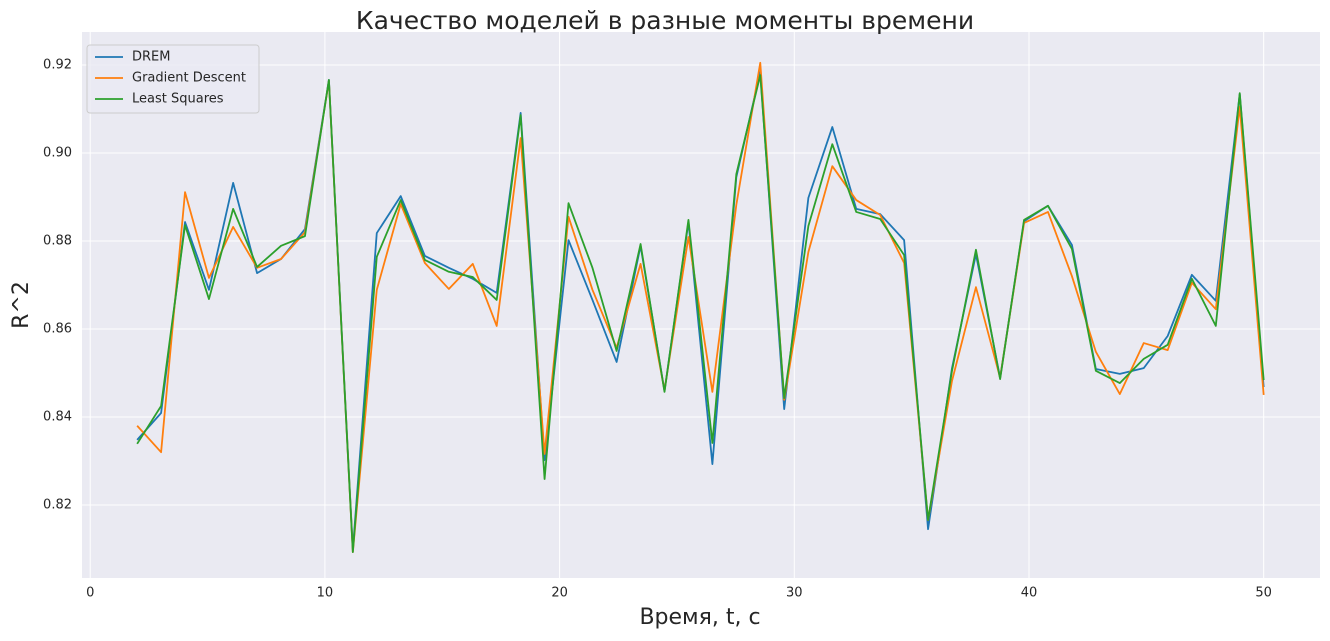  Describe the element at coordinates (699, 617) in the screenshot. I see `x-axis-label: Время, t, c` at that location.